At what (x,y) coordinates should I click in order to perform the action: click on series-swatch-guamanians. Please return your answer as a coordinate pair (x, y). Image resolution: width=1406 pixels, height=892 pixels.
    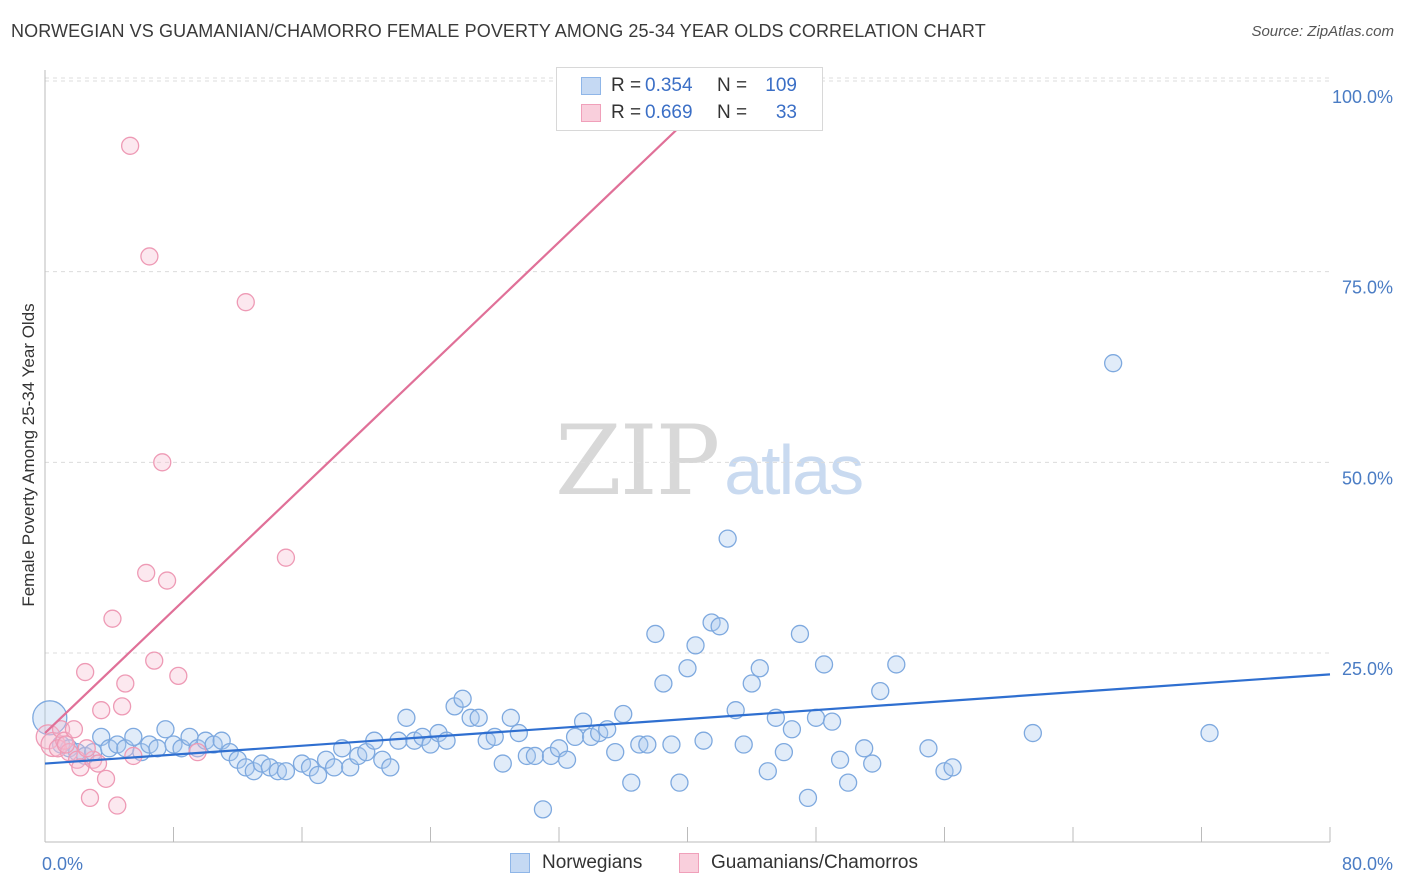
    Looking at the image, I should click on (689, 863).